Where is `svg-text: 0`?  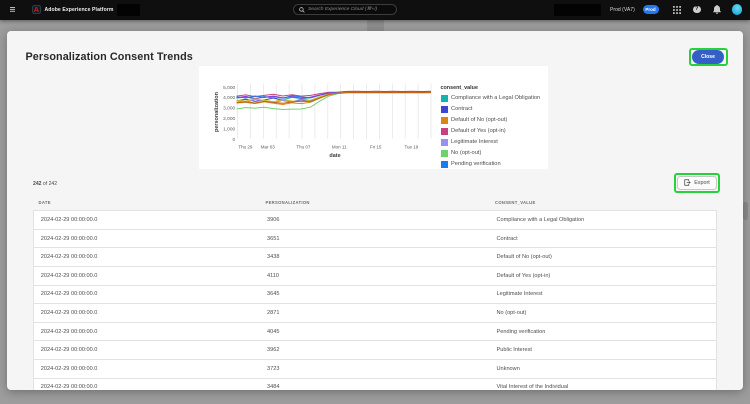
svg-text: 0 is located at coordinates (234, 140).